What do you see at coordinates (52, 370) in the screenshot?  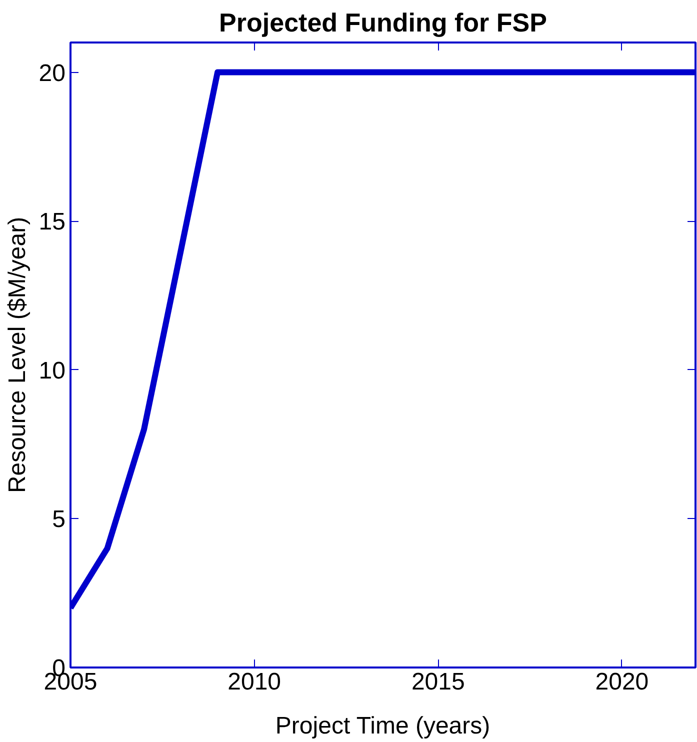 I see `y-tick-label: 10` at bounding box center [52, 370].